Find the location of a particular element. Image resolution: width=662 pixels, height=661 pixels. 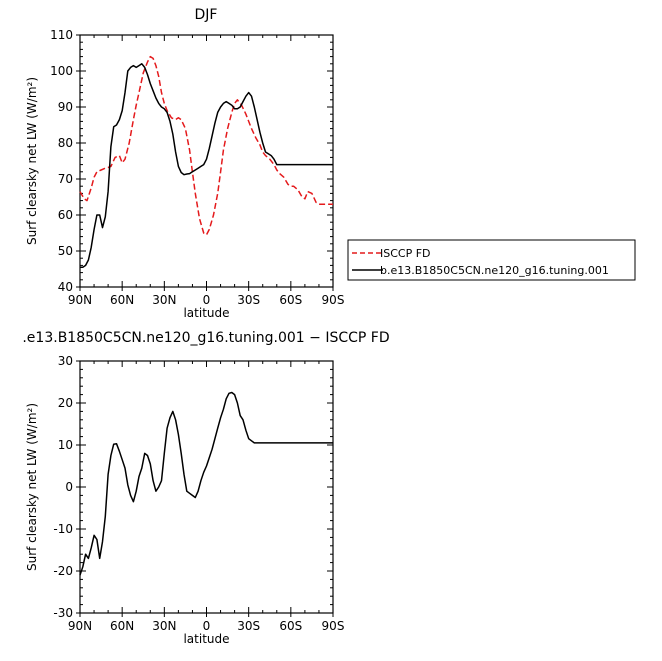

y-tick-label: 0 is located at coordinates (69, 487).